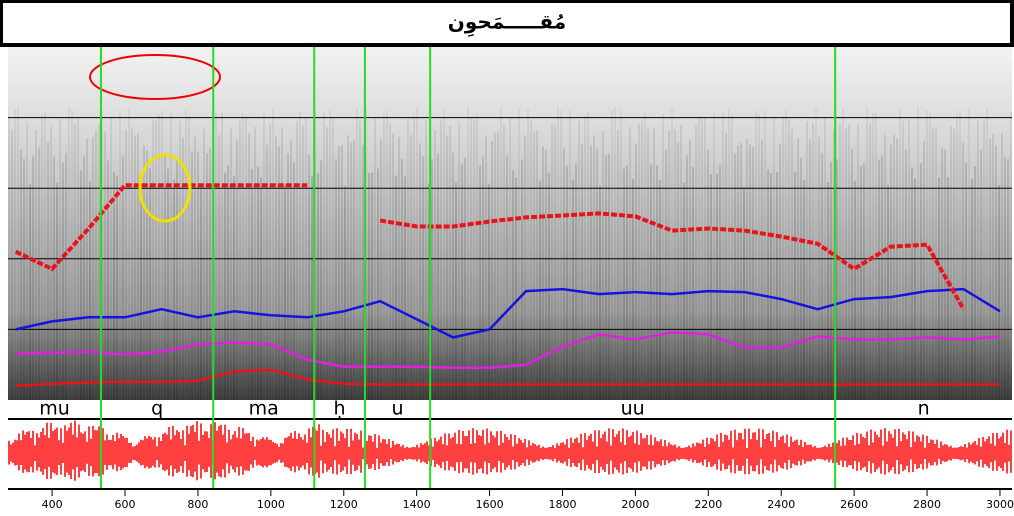 The image size is (1014, 516). I want to click on x-tick-label: 1400, so click(417, 504).